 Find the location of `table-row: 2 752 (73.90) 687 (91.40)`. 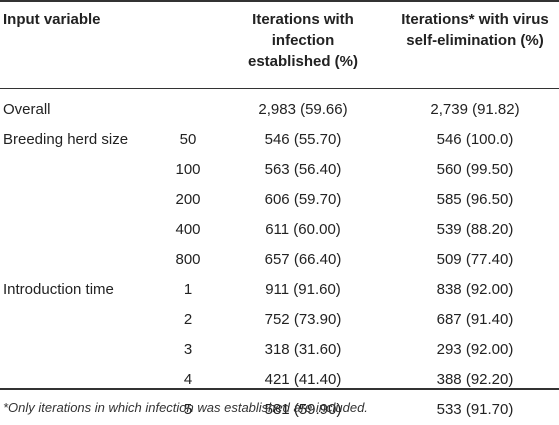

table-row: 2 752 (73.90) 687 (91.40) is located at coordinates (279, 320).